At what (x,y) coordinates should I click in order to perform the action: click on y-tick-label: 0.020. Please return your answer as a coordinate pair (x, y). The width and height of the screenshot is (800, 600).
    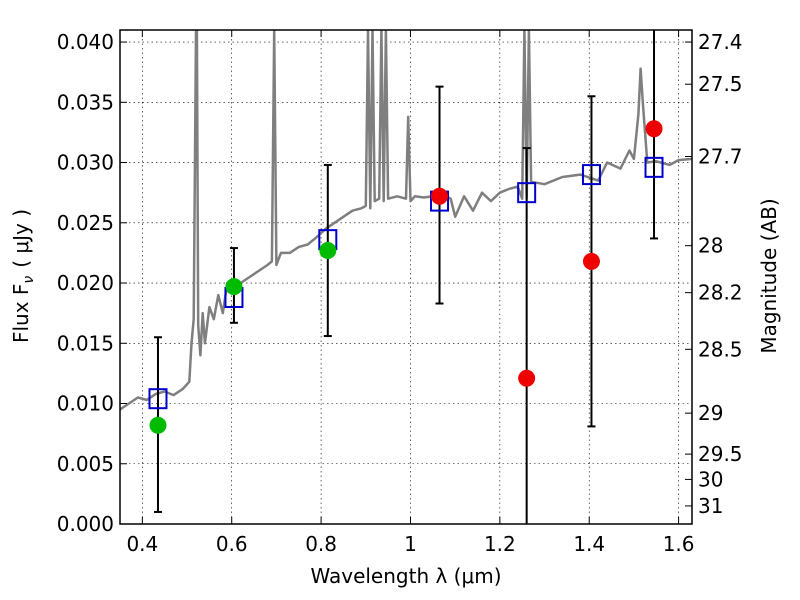
    Looking at the image, I should click on (85, 283).